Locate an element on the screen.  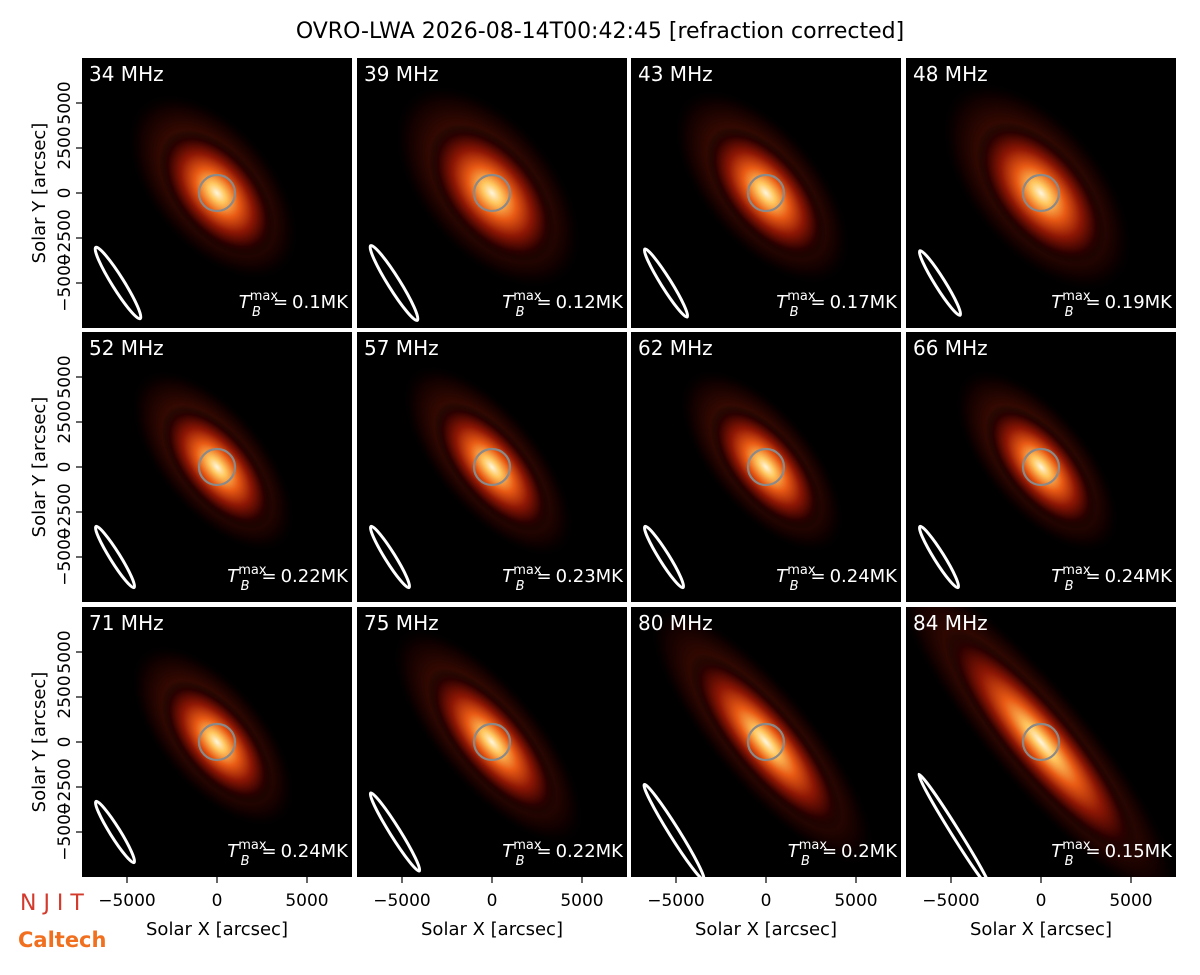
tb-max-value: 0.22MK is located at coordinates (590, 851).